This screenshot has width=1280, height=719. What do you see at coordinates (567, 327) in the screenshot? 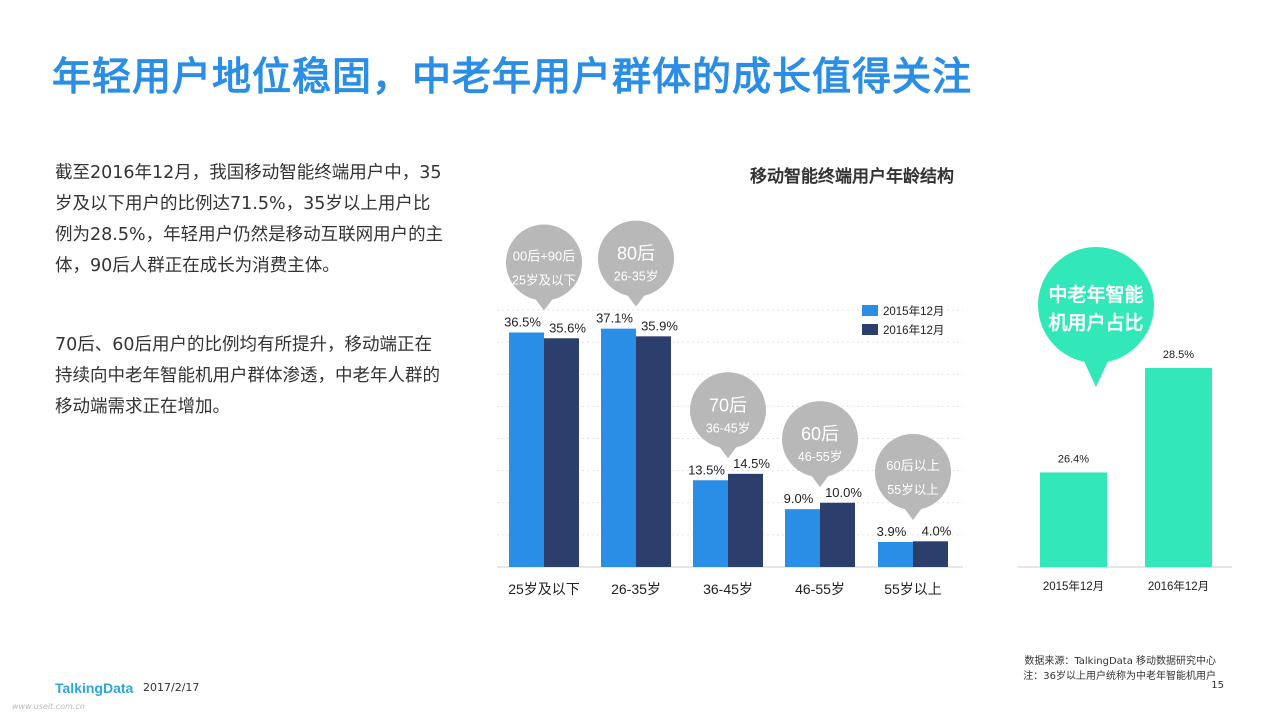
I see `data-label: 35.6%` at bounding box center [567, 327].